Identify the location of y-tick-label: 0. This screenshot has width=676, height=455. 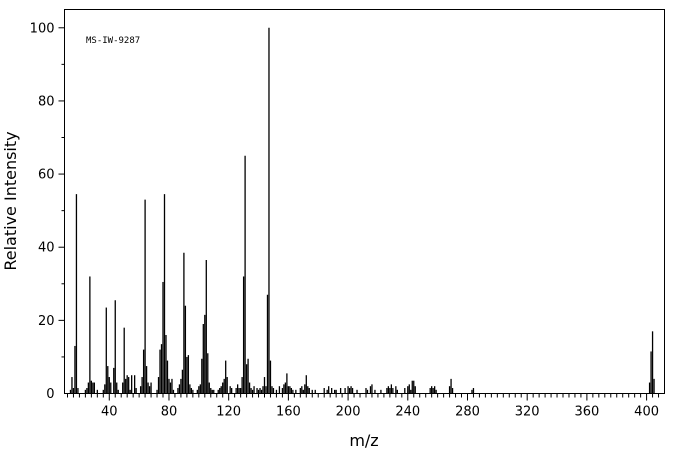
(50, 394).